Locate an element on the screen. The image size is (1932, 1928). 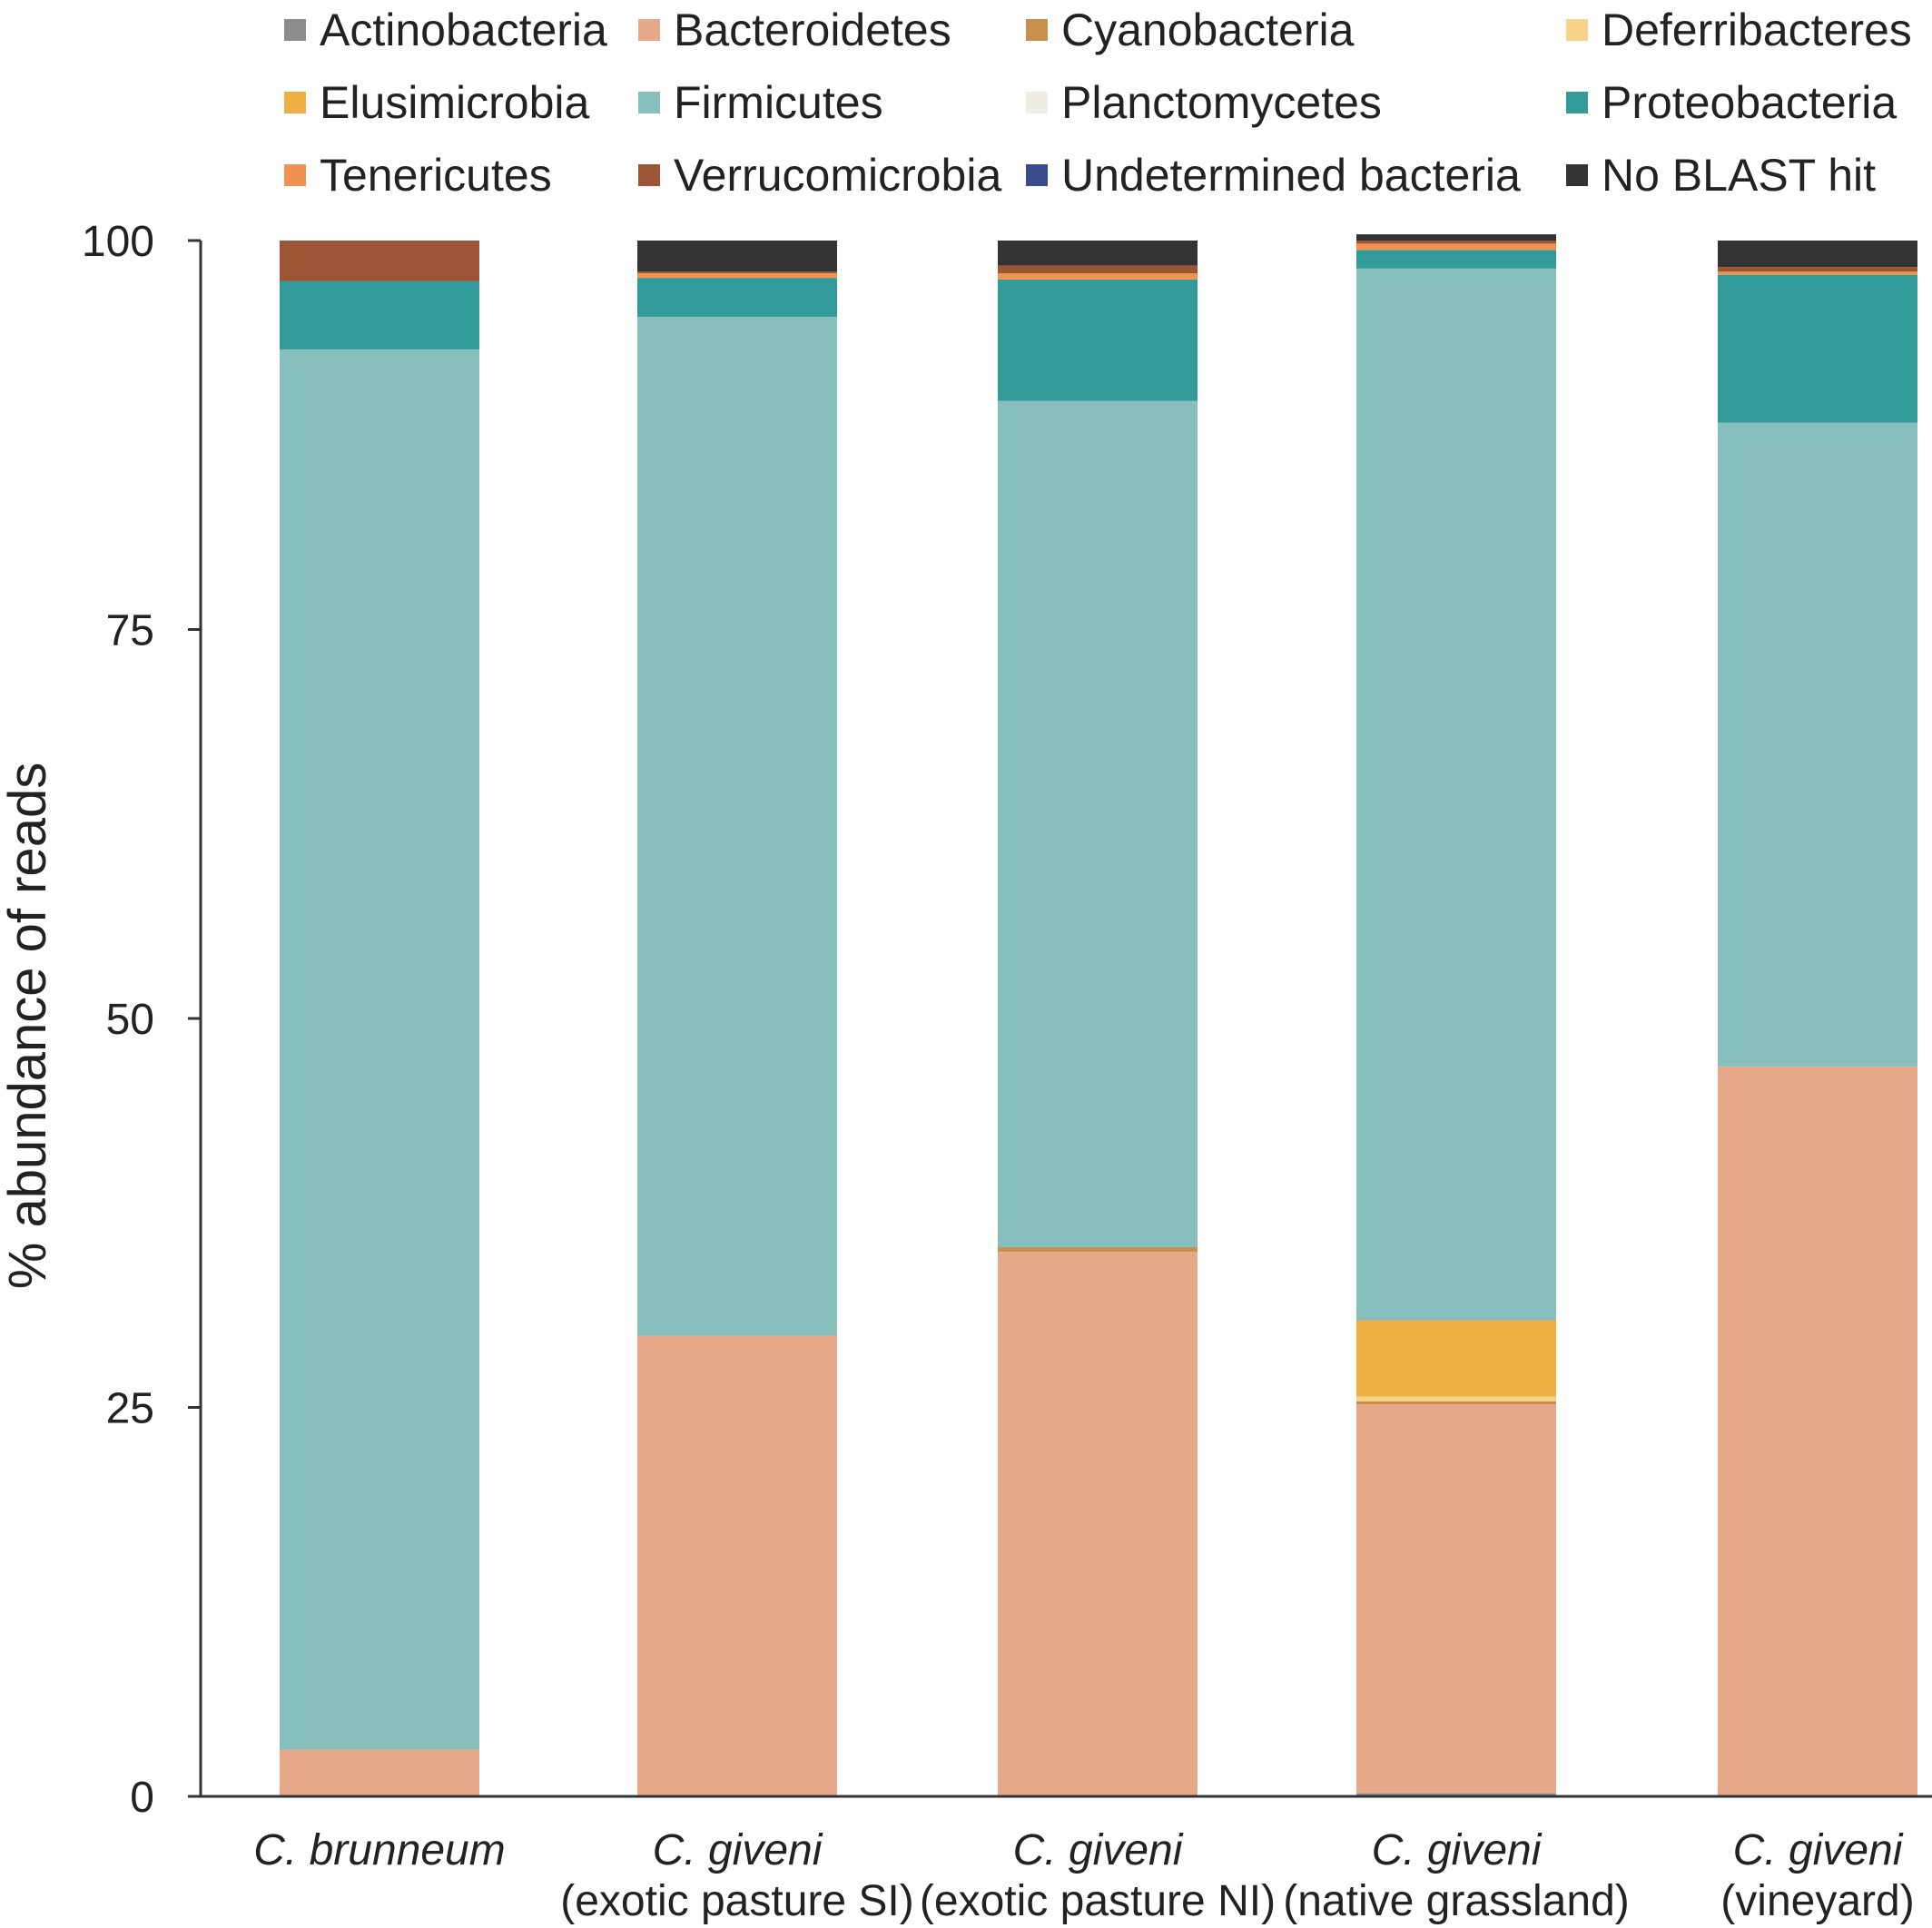
x-category-habitat: (native grassland) is located at coordinates (1457, 1901).